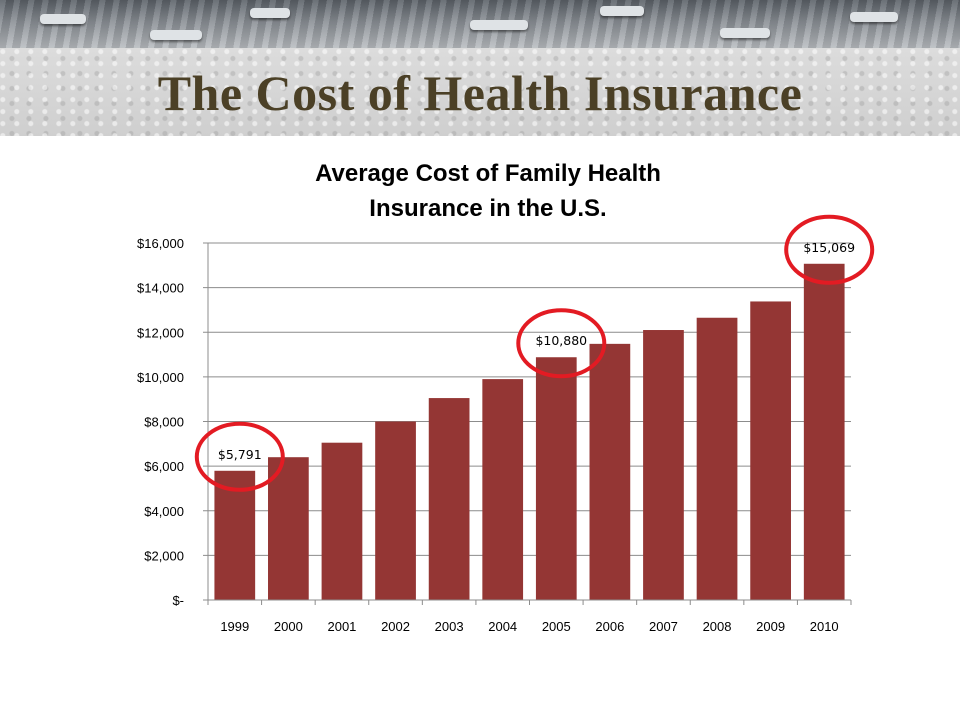  What do you see at coordinates (160, 377) in the screenshot?
I see `y-tick-label: $10,000` at bounding box center [160, 377].